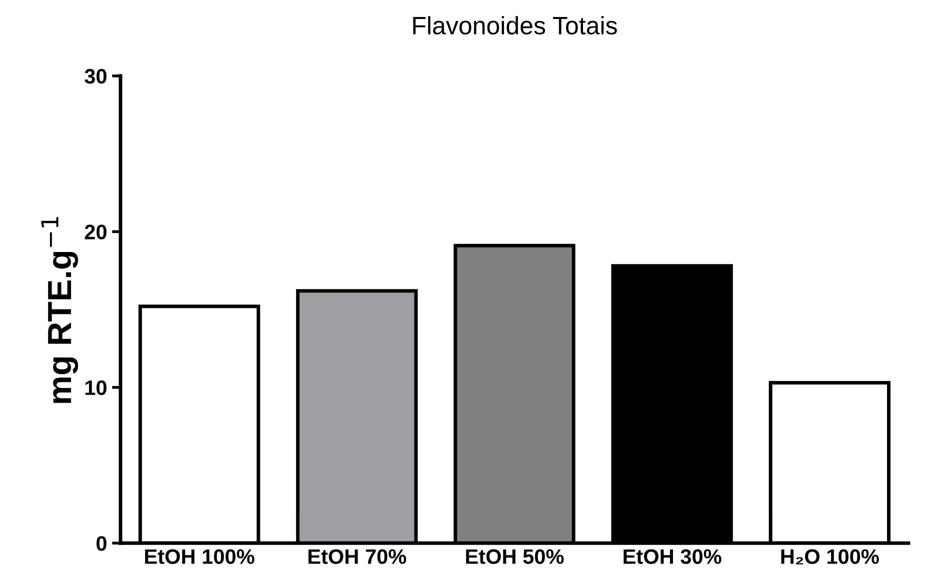  Describe the element at coordinates (357, 556) in the screenshot. I see `x-tick-label: EtOH 70%` at that location.